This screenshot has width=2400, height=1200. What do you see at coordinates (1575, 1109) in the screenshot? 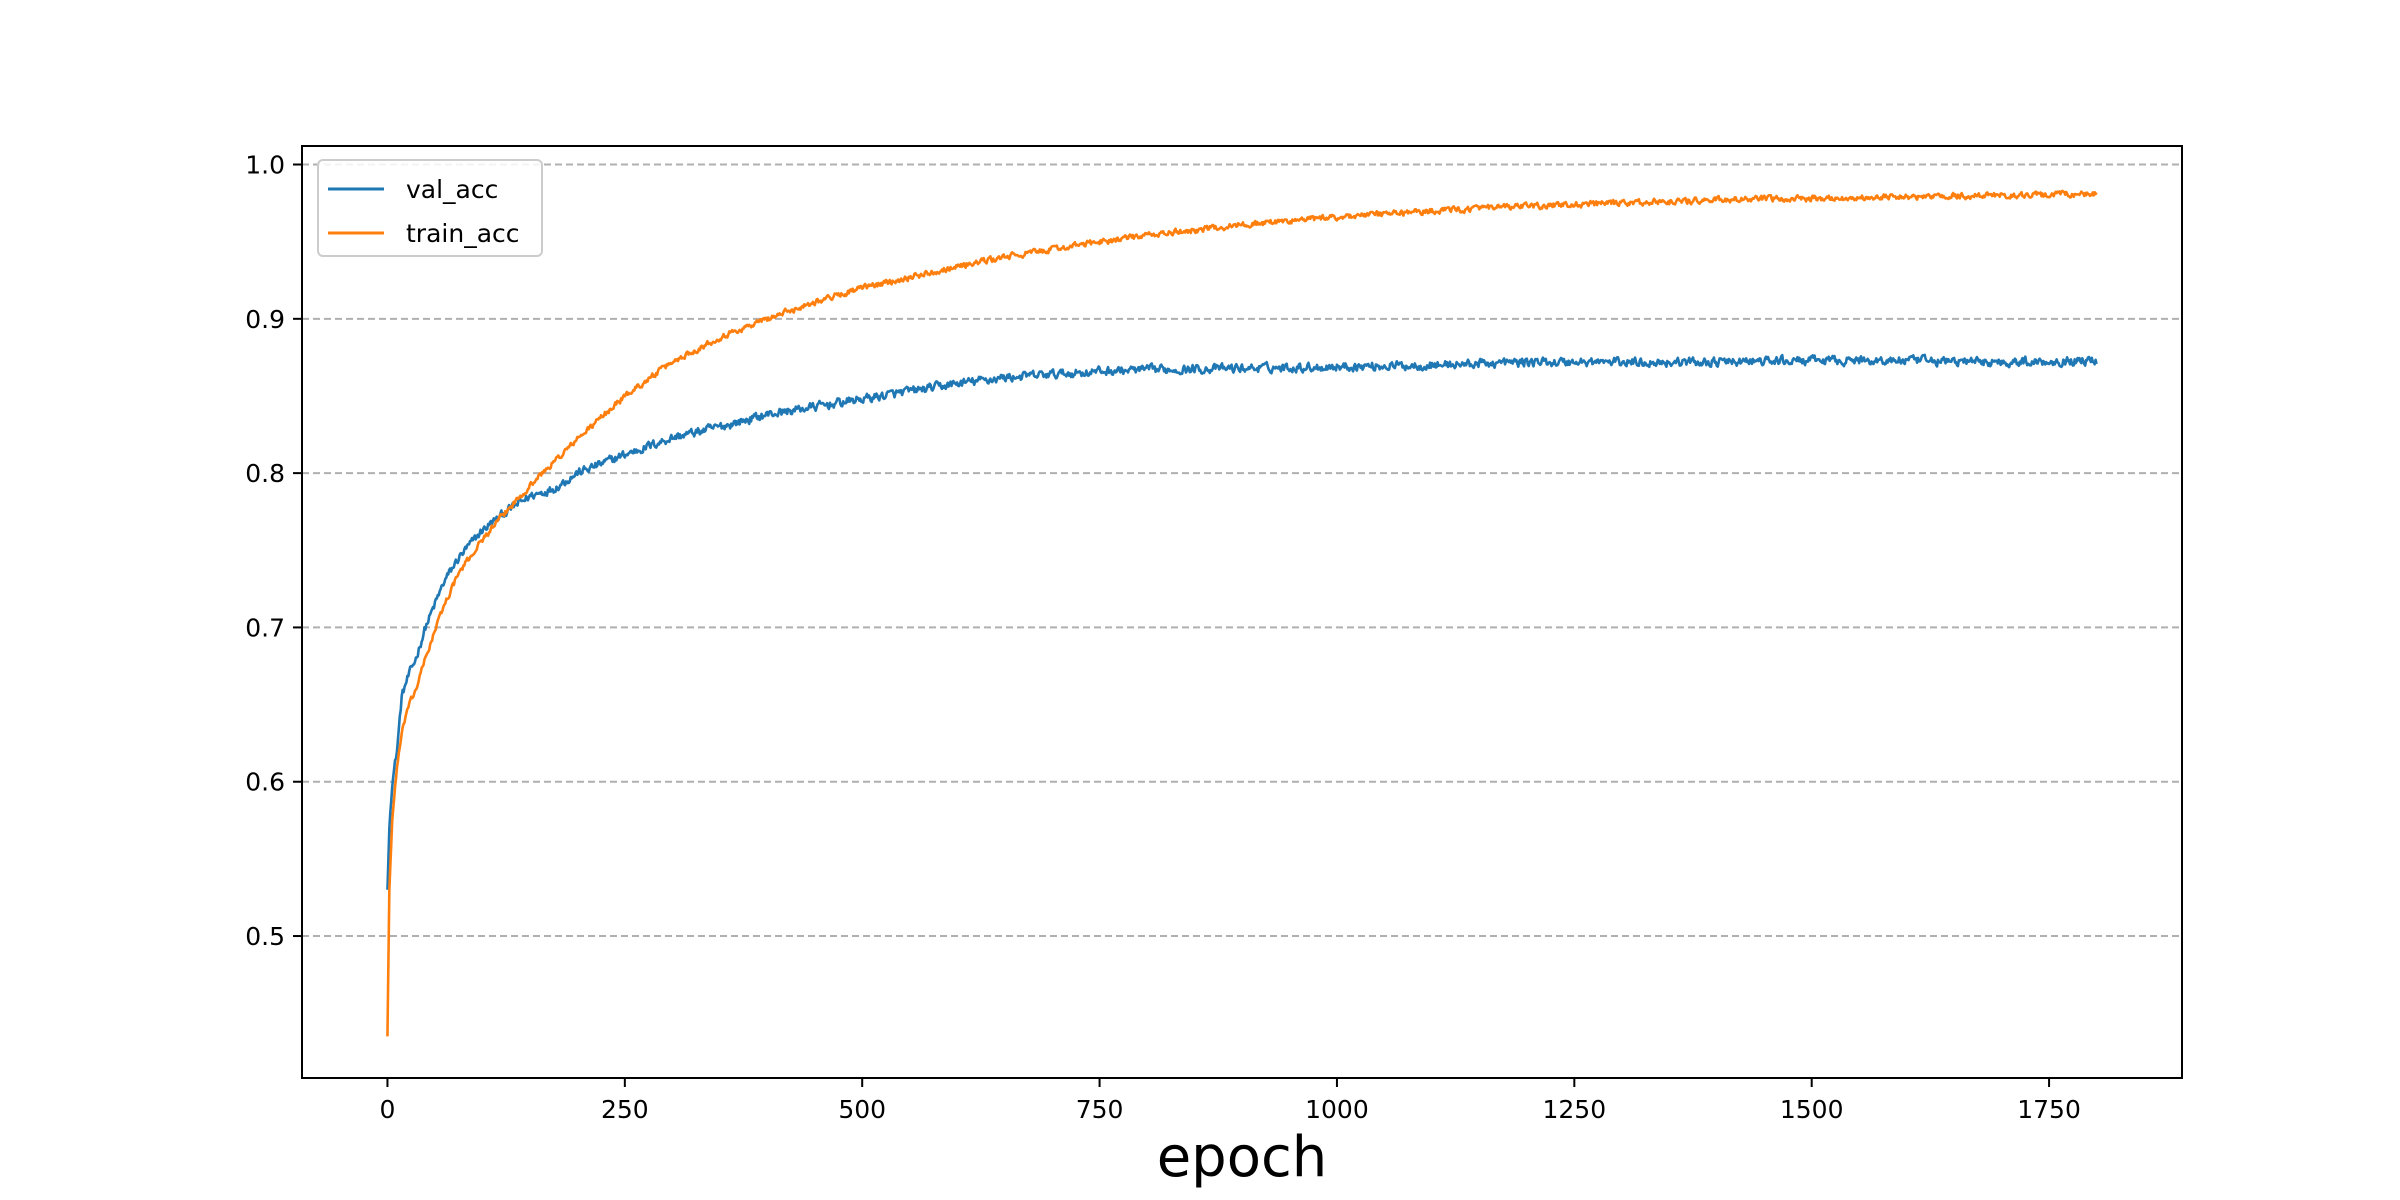
I see `x-tick-label-5: 1250` at bounding box center [1575, 1109].